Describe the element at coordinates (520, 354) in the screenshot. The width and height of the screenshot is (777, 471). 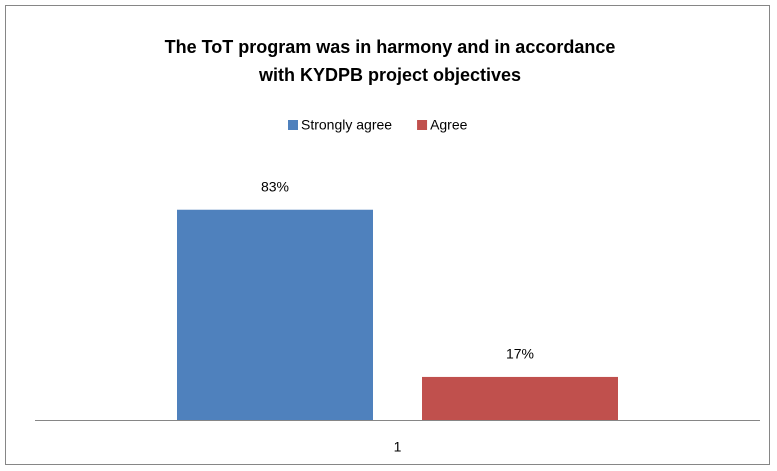
I see `data-label: 17%` at that location.